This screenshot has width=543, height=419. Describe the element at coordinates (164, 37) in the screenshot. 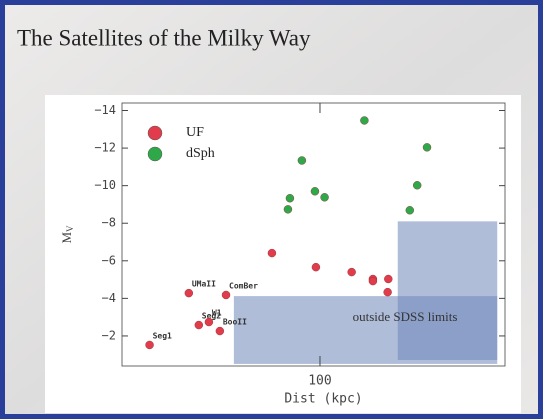

I see `slide-title: The Satellites of the Milky Way` at that location.